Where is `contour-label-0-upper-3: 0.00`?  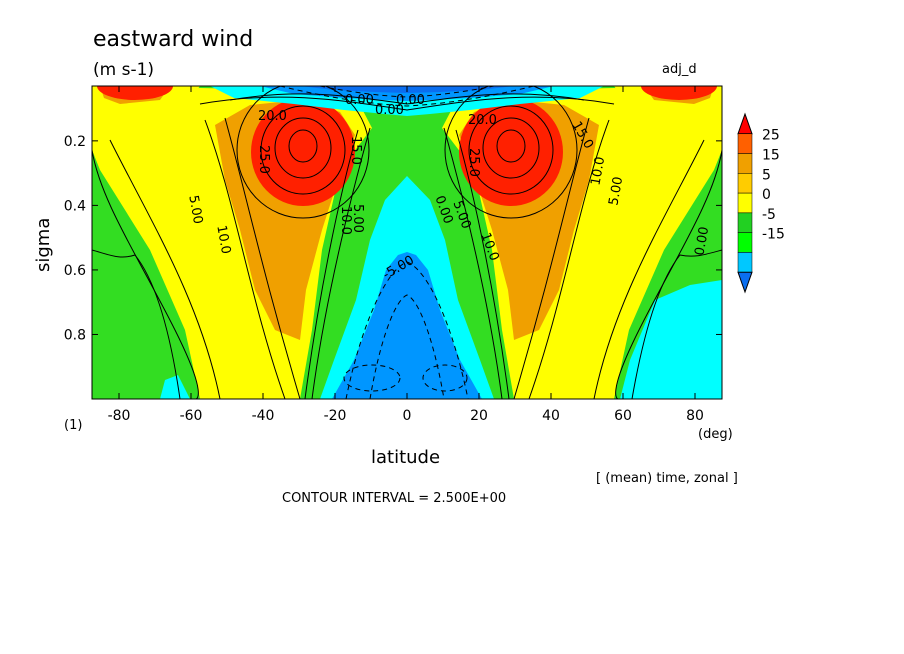 contour-label-0-upper-3: 0.00 is located at coordinates (410, 100).